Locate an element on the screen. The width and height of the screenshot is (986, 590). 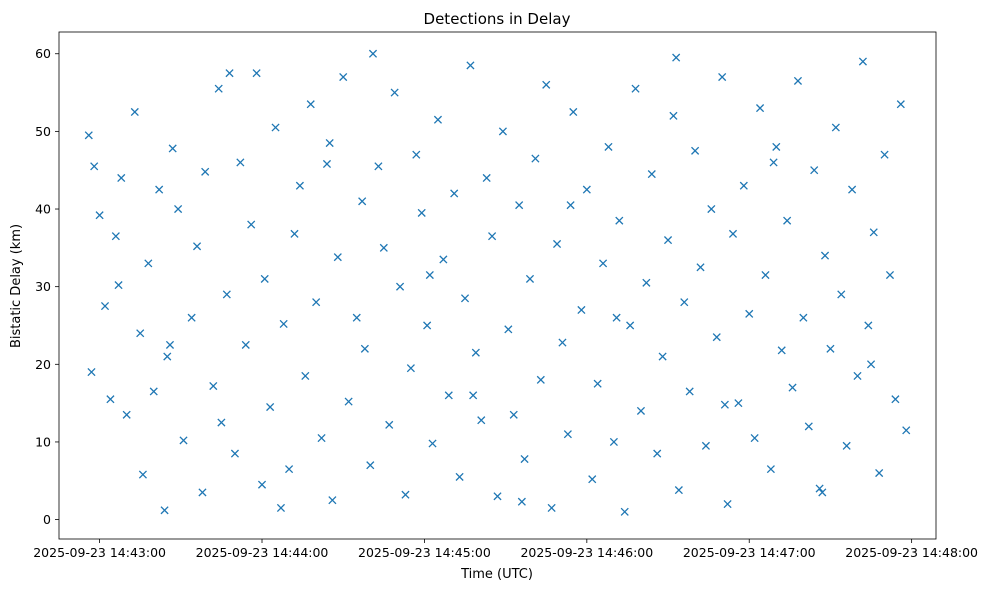
y-tick-label: 60 is located at coordinates (43, 53).